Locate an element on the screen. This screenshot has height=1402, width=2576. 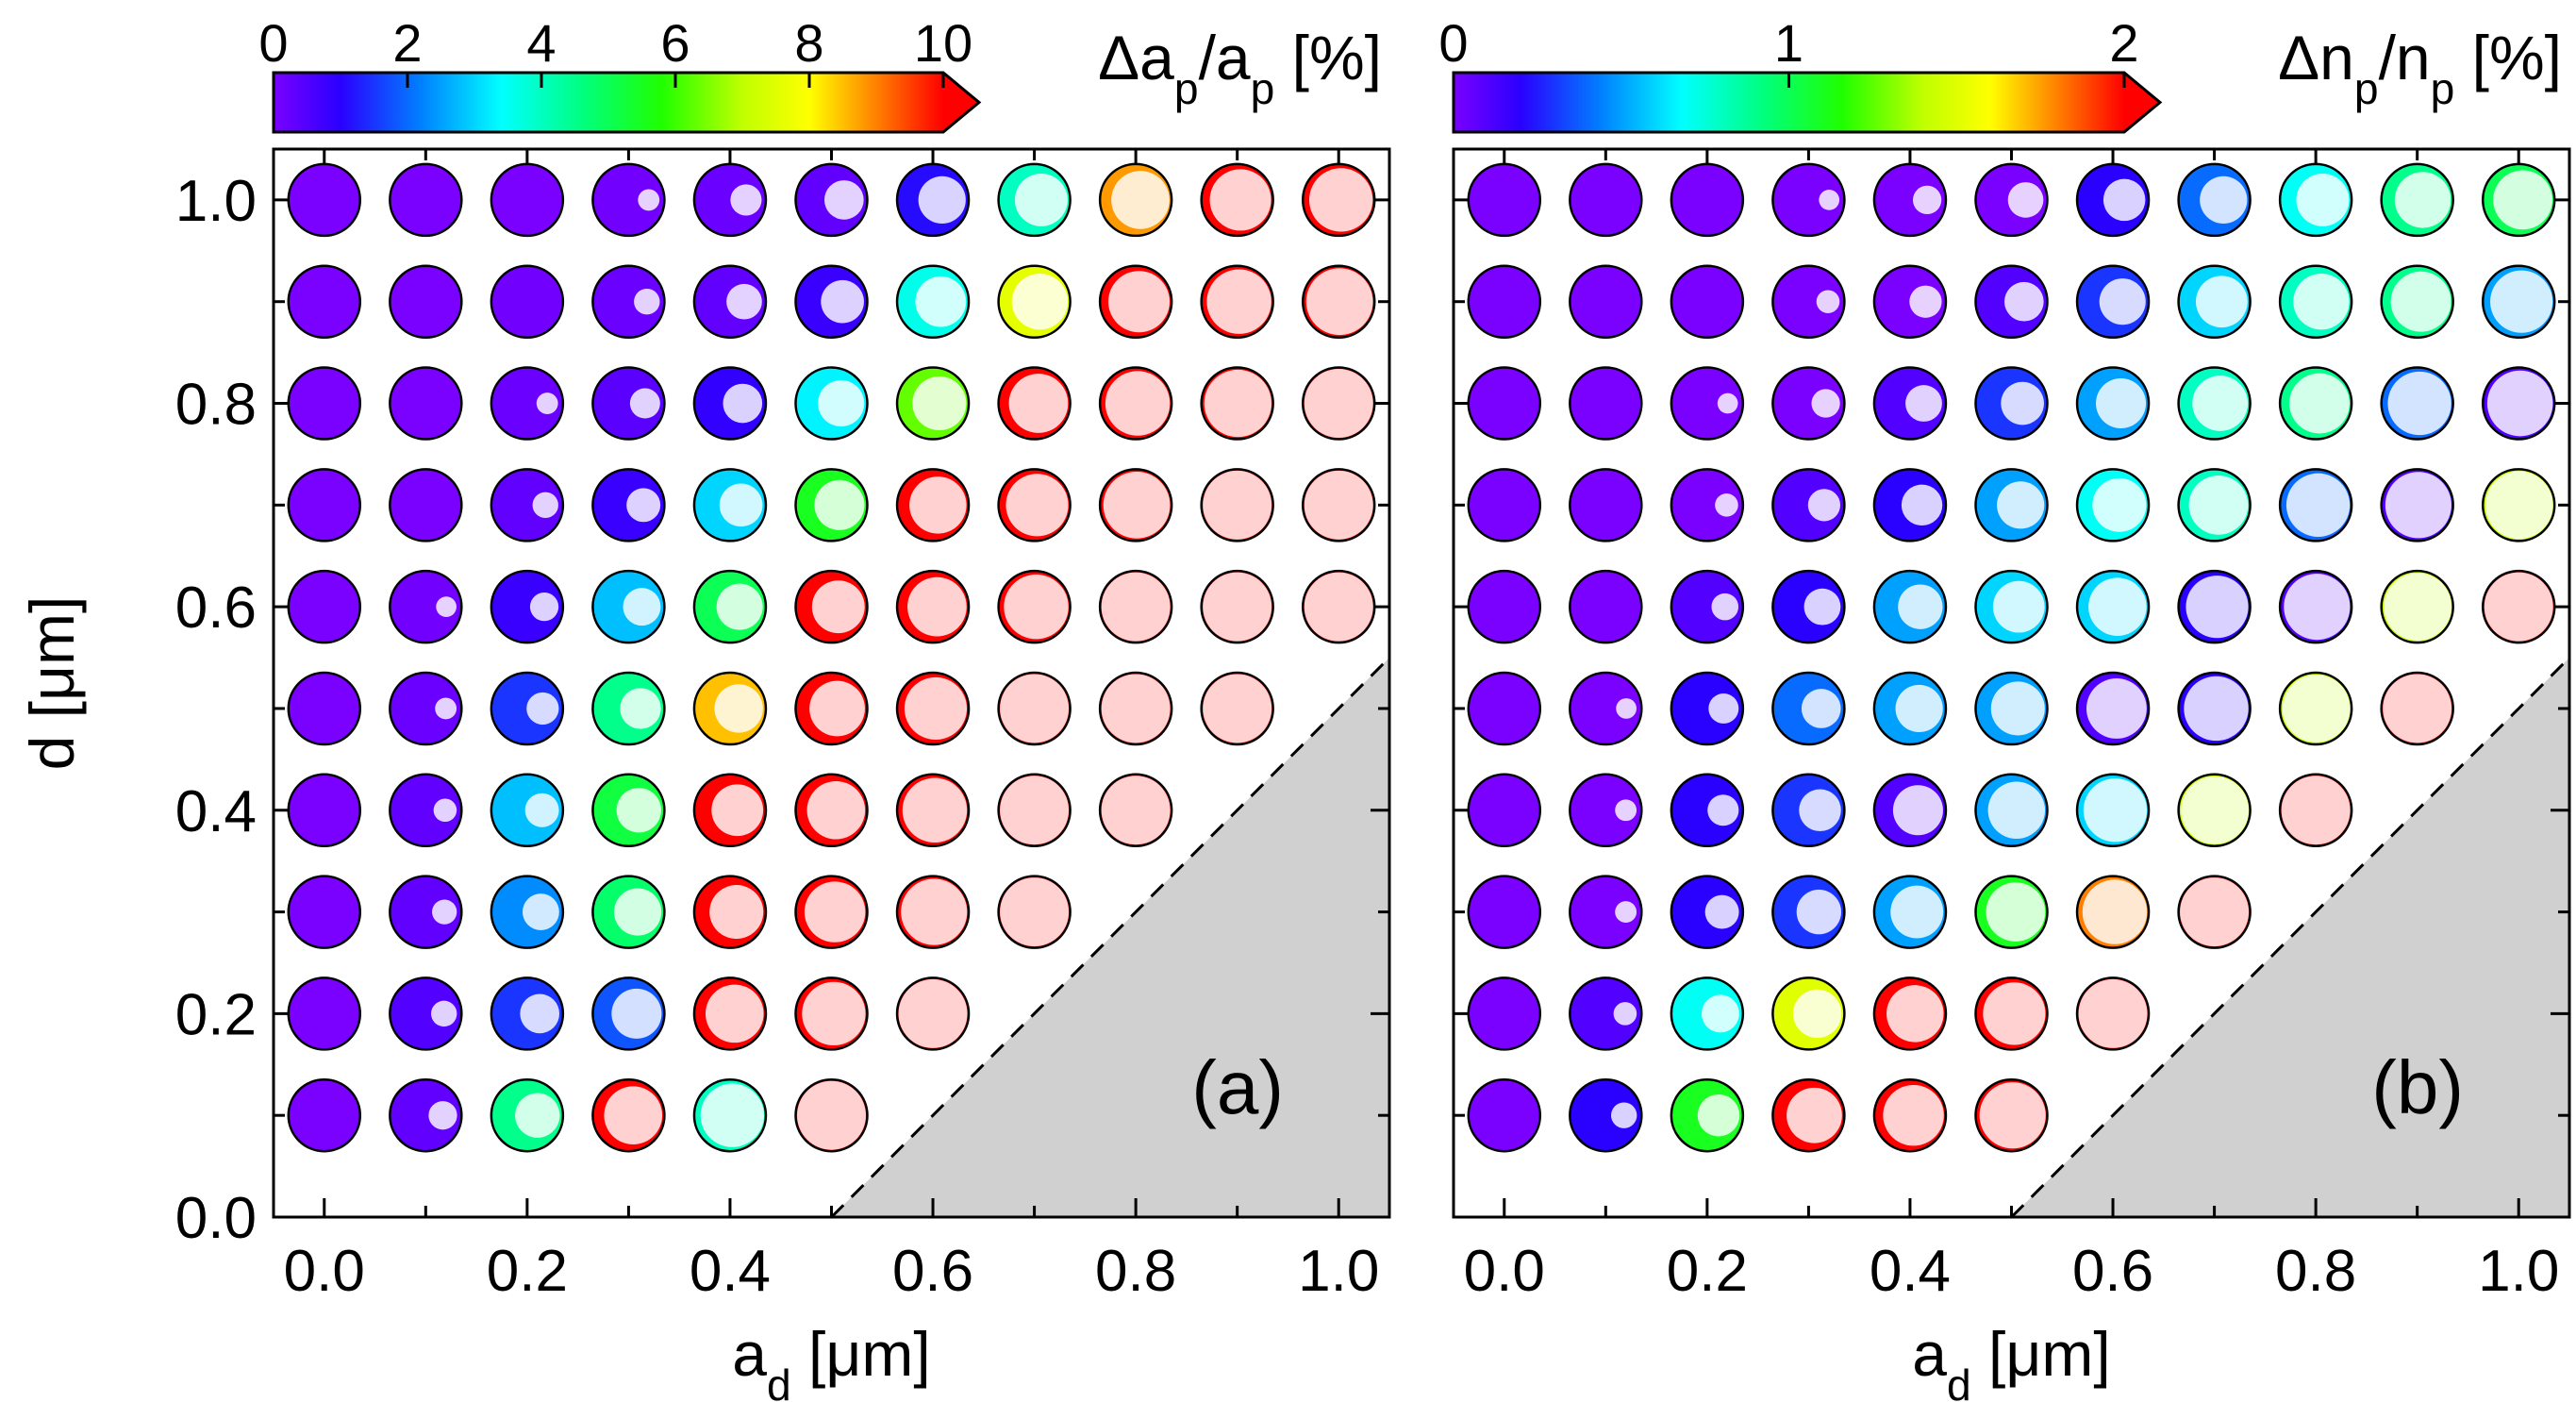
y-axis-title: d [μm] is located at coordinates (52, 684).